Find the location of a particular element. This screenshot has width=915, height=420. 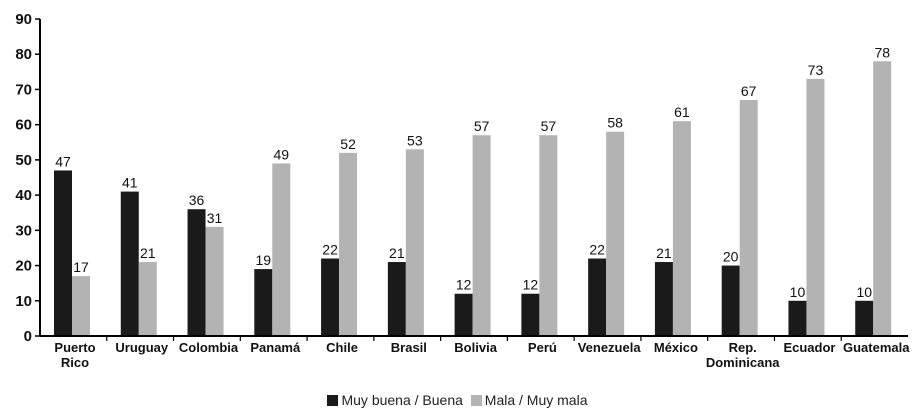

x-tick-label-line: Colombia is located at coordinates (209, 347).